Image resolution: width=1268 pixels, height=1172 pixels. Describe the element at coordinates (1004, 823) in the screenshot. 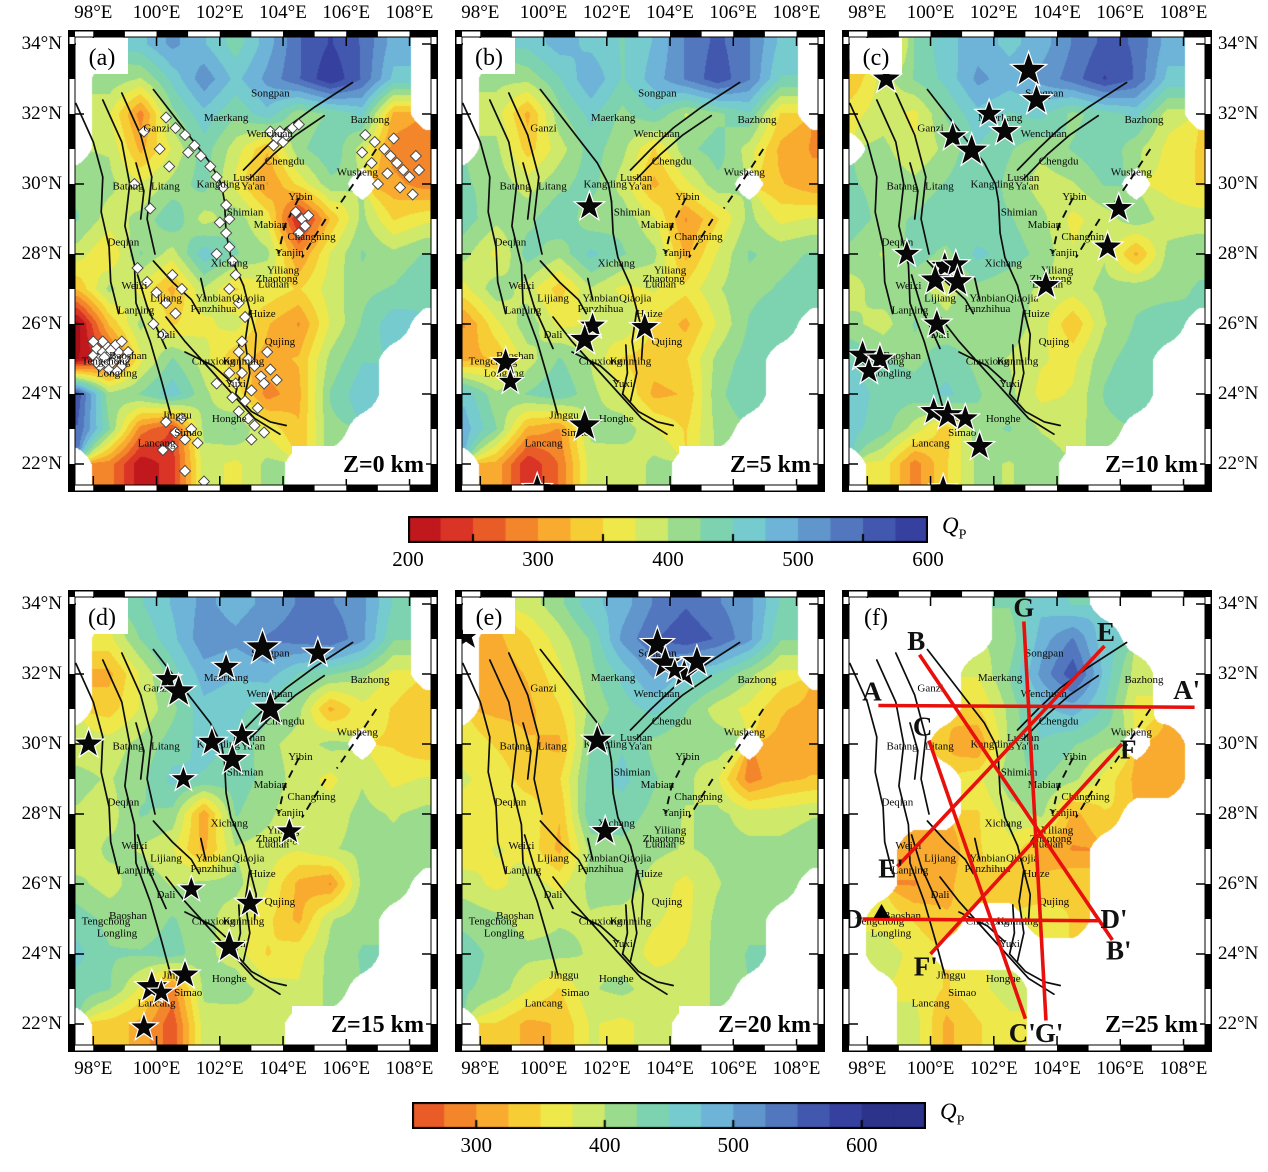

I see `city-label: Xichang` at that location.